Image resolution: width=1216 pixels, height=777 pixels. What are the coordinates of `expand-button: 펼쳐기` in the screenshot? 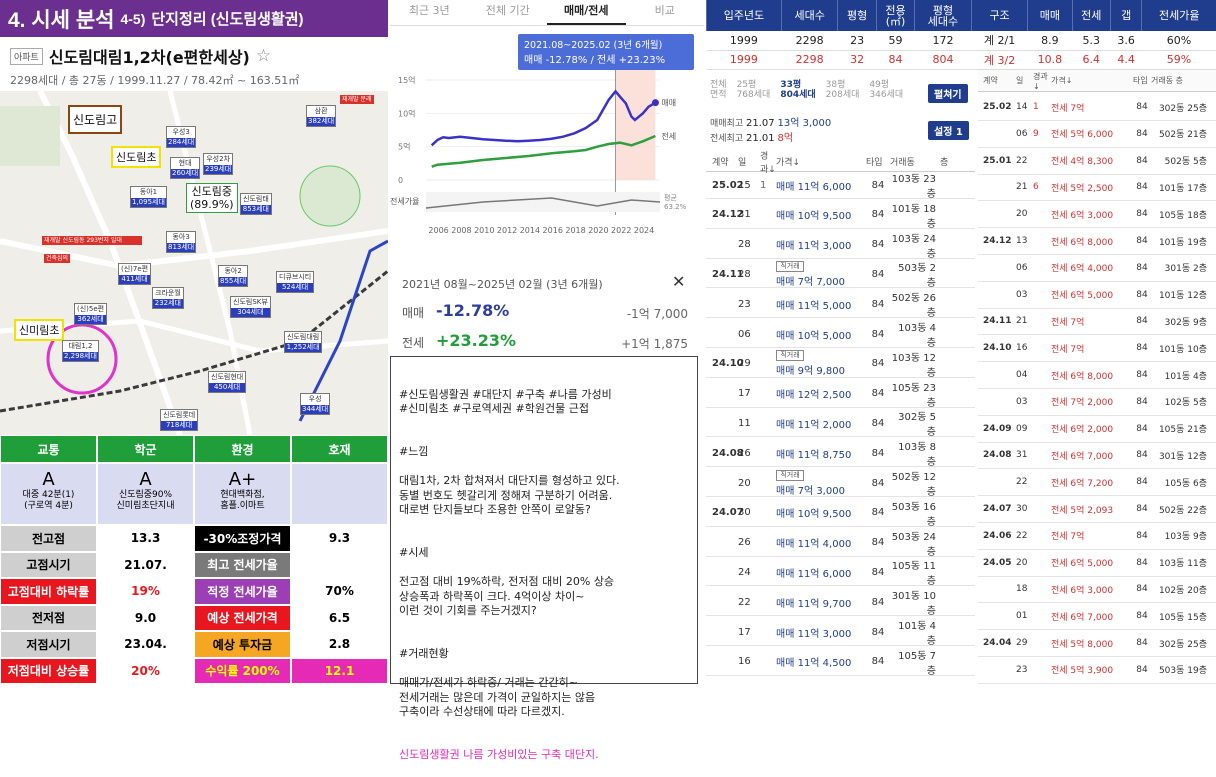 It's located at (948, 93).